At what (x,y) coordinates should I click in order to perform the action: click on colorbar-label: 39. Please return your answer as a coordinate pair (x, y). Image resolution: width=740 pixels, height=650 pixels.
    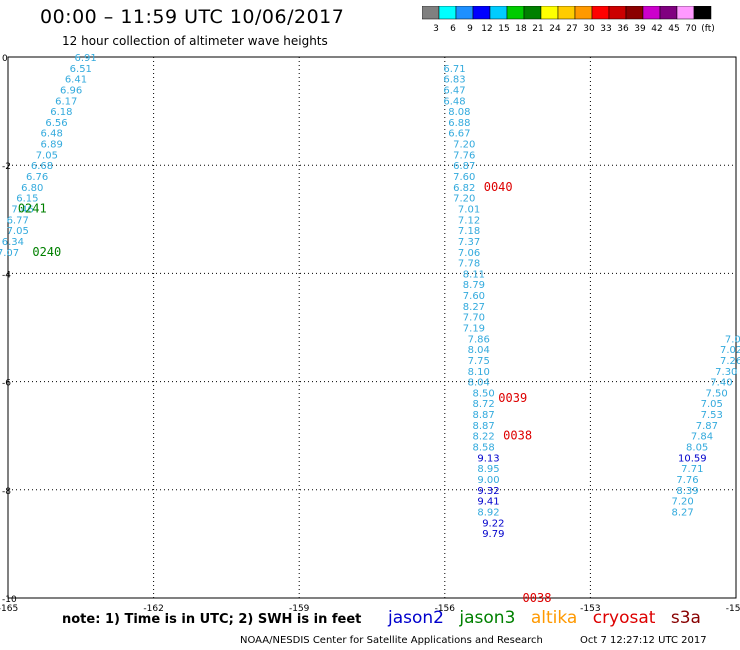
    Looking at the image, I should click on (640, 29).